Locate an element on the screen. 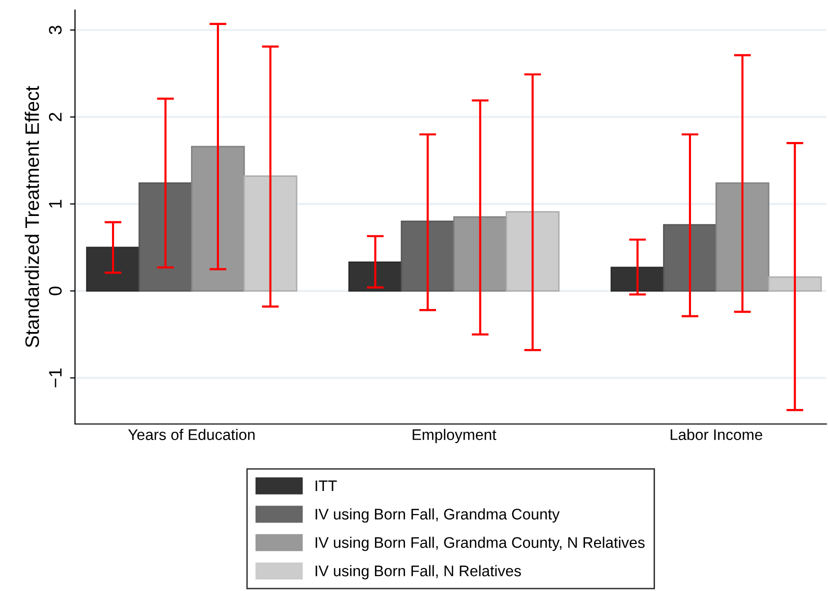 This screenshot has height=591, width=828. y-tick-label: 2 is located at coordinates (55, 117).